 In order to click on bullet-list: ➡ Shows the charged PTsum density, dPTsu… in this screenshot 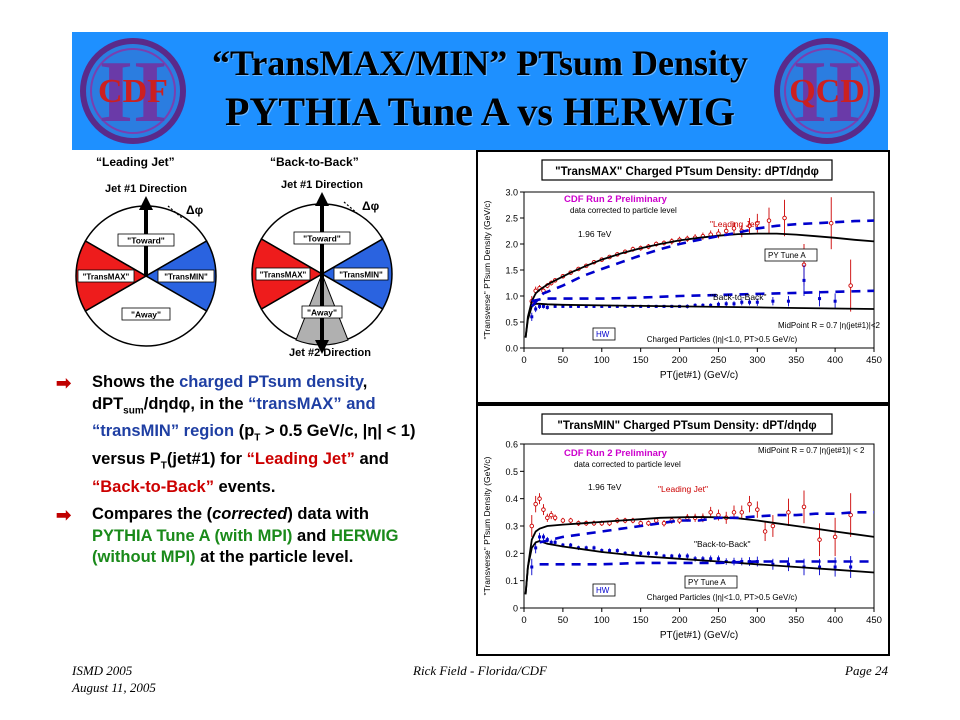, I will do `click(239, 473)`.